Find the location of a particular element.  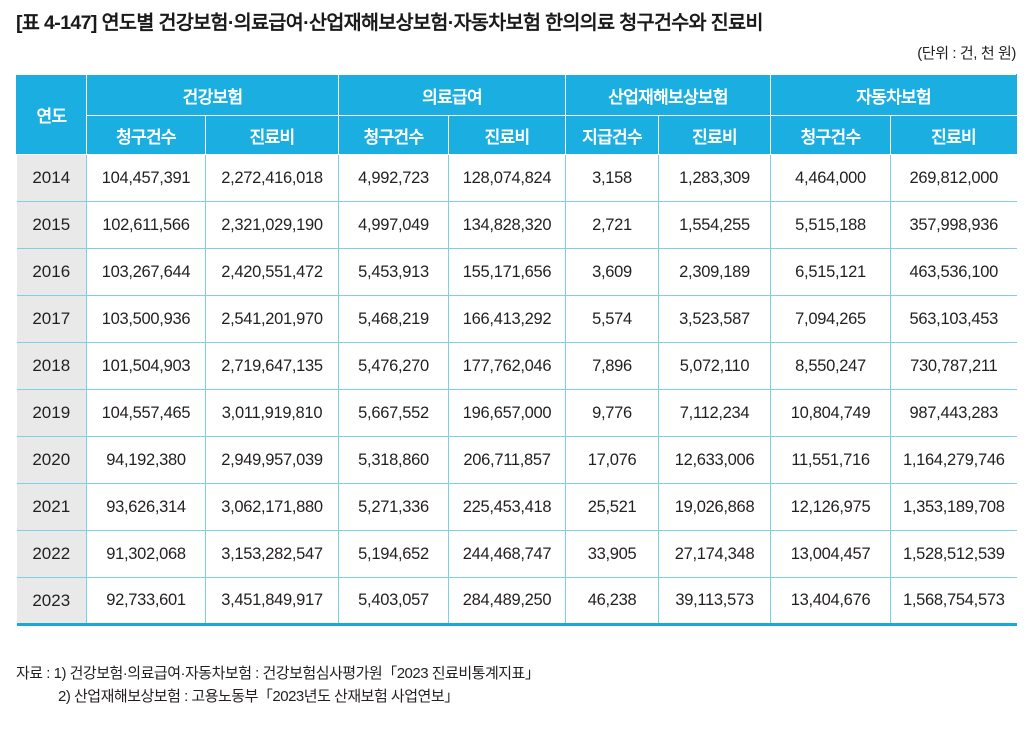

cell-iai-cost: 39,113,573 is located at coordinates (715, 601).